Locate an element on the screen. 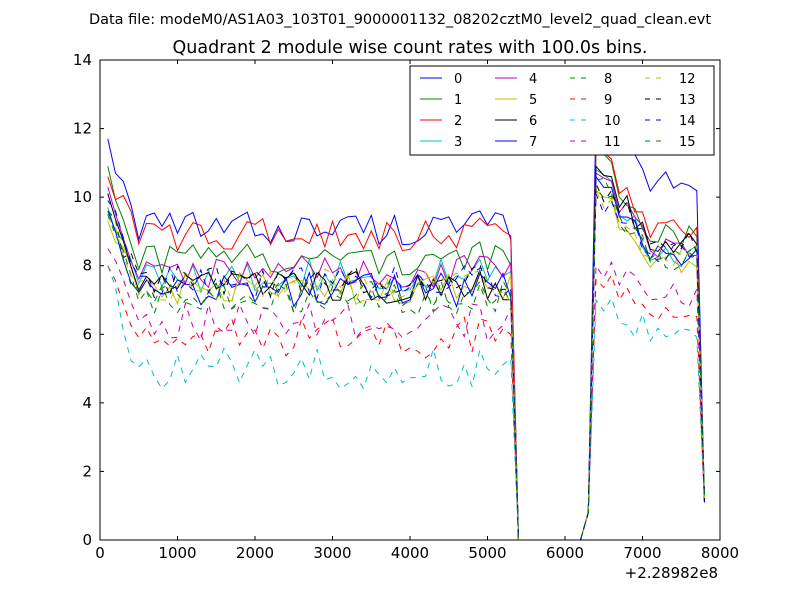  legend-label-9: 9 is located at coordinates (608, 100).